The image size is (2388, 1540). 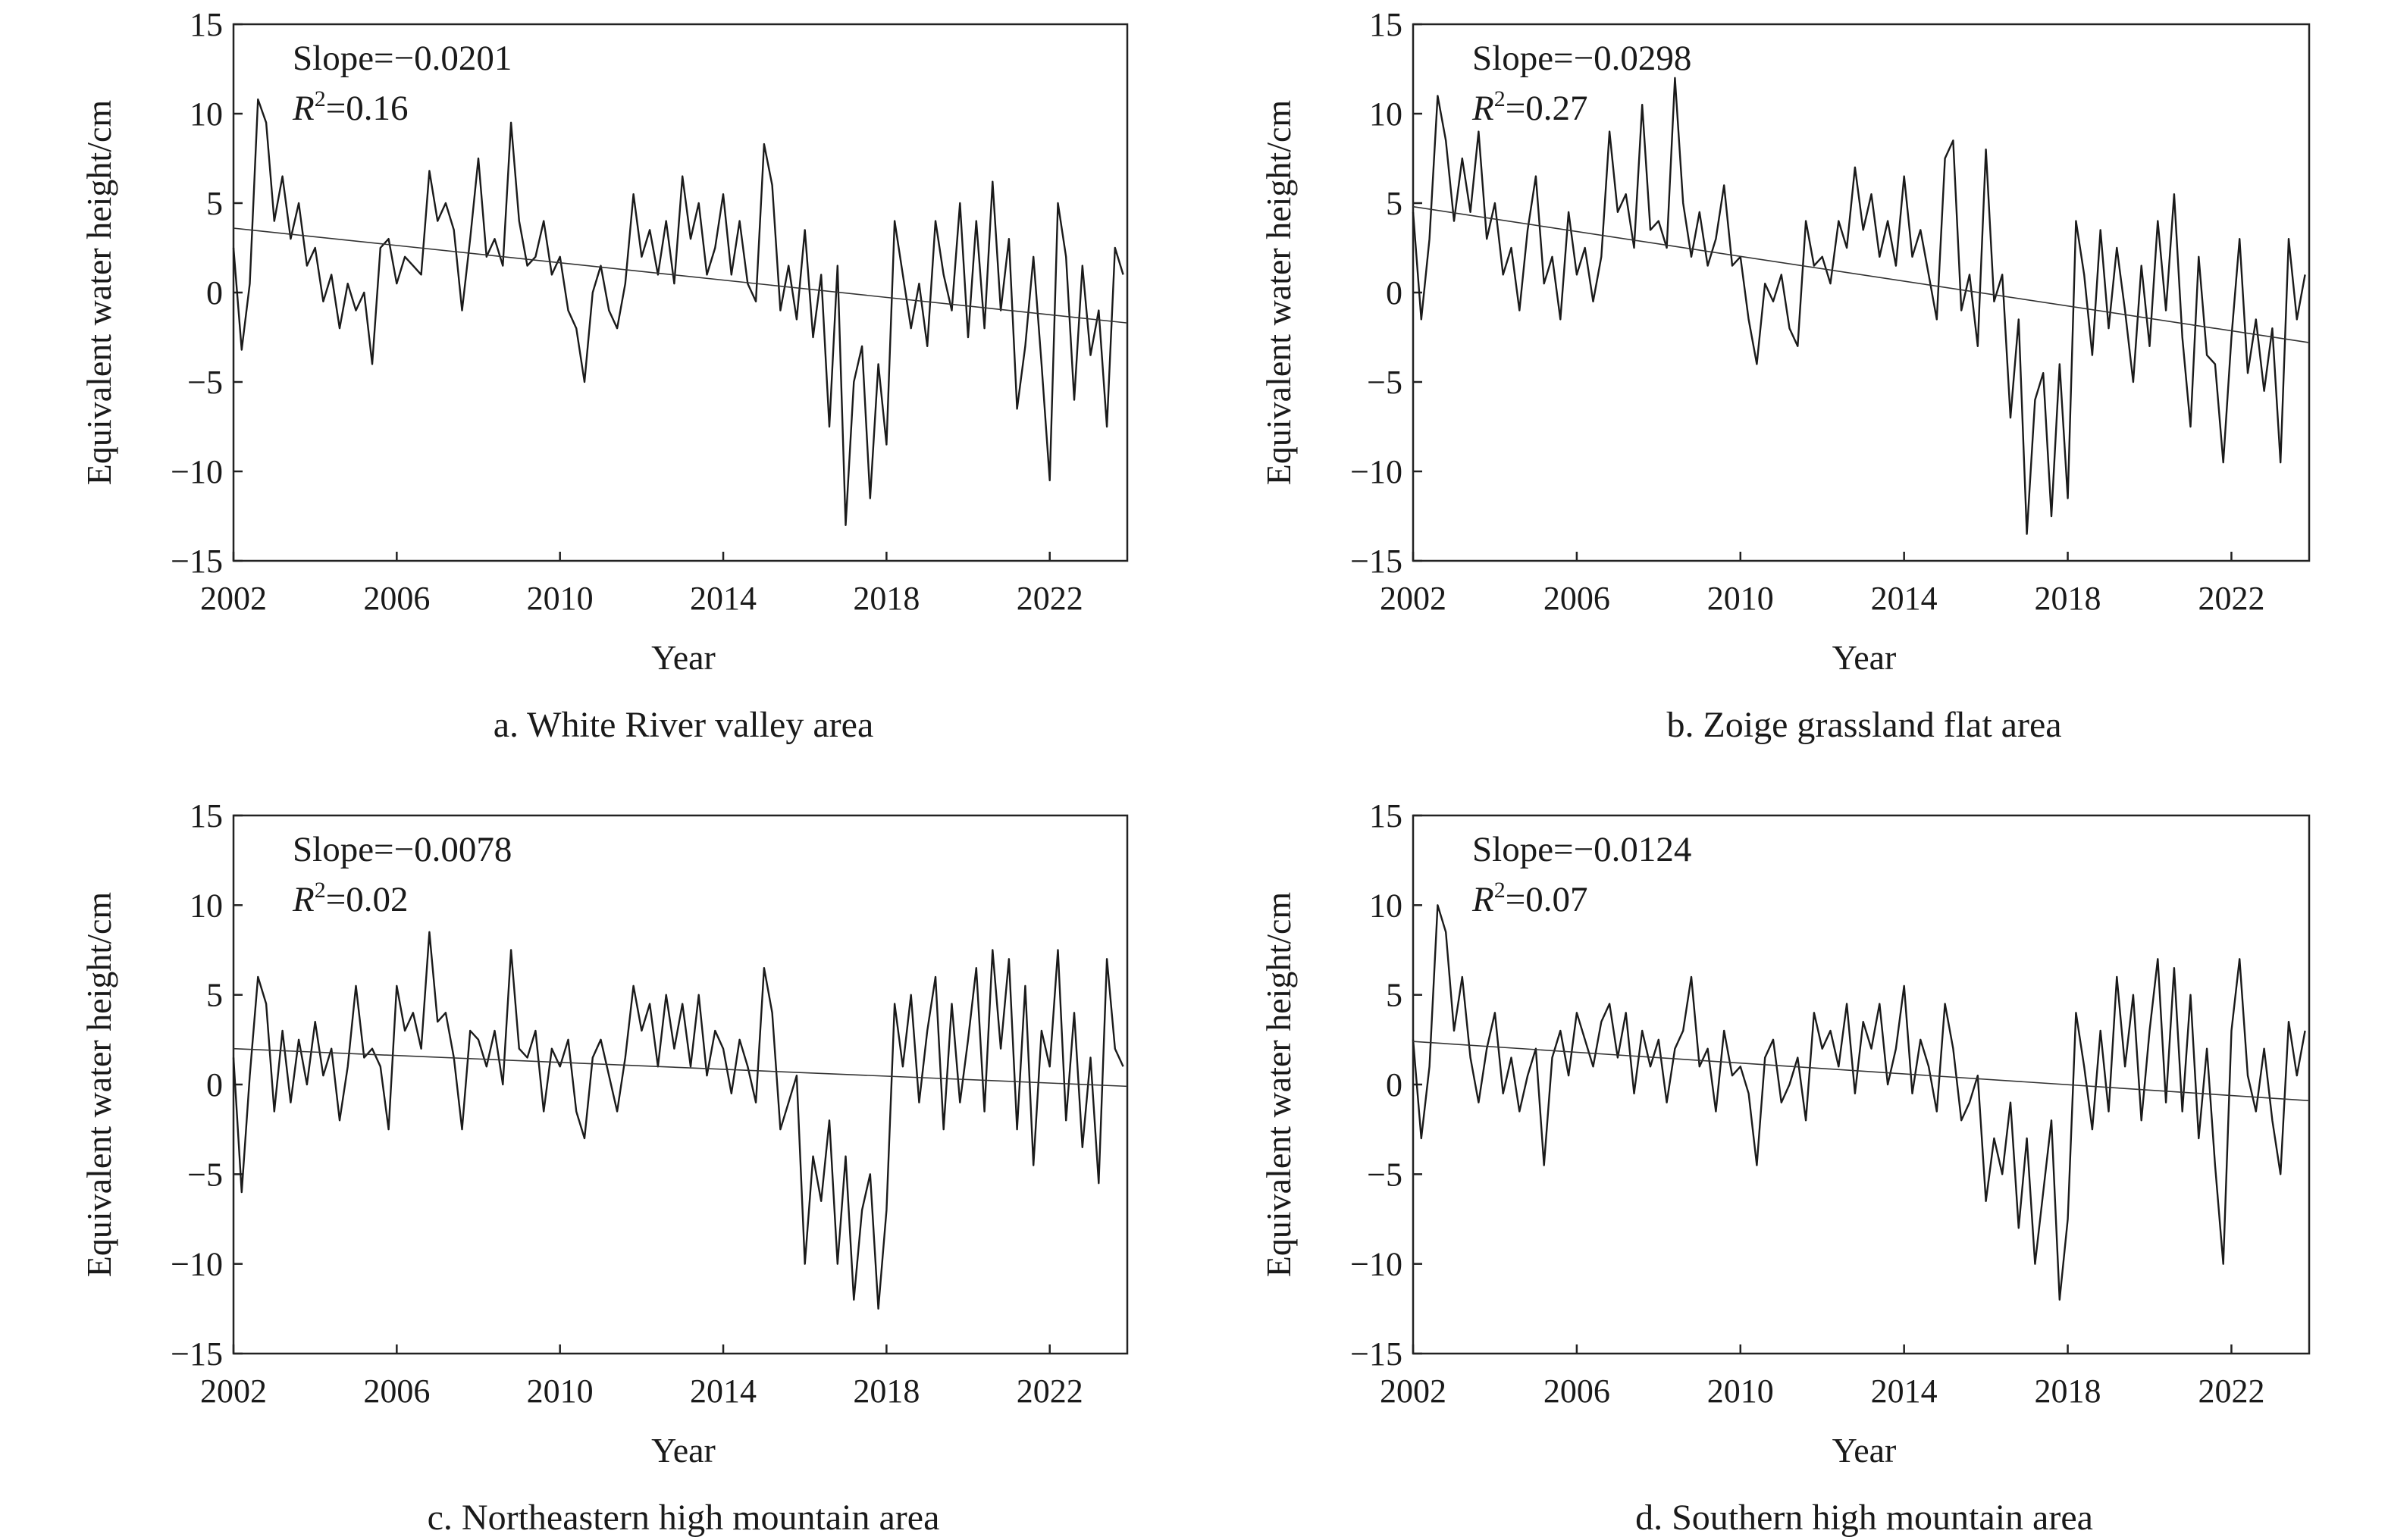 What do you see at coordinates (1529, 898) in the screenshot?
I see `r2-annotation: R2=0.07` at bounding box center [1529, 898].